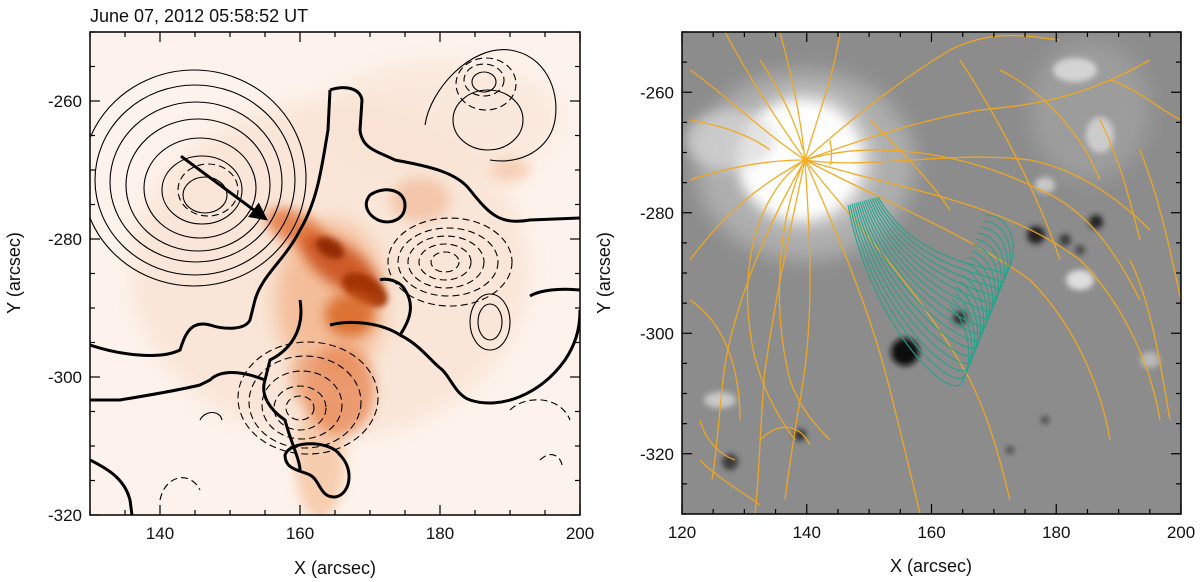  What do you see at coordinates (224, 187) in the screenshot?
I see `flow-arrow` at bounding box center [224, 187].